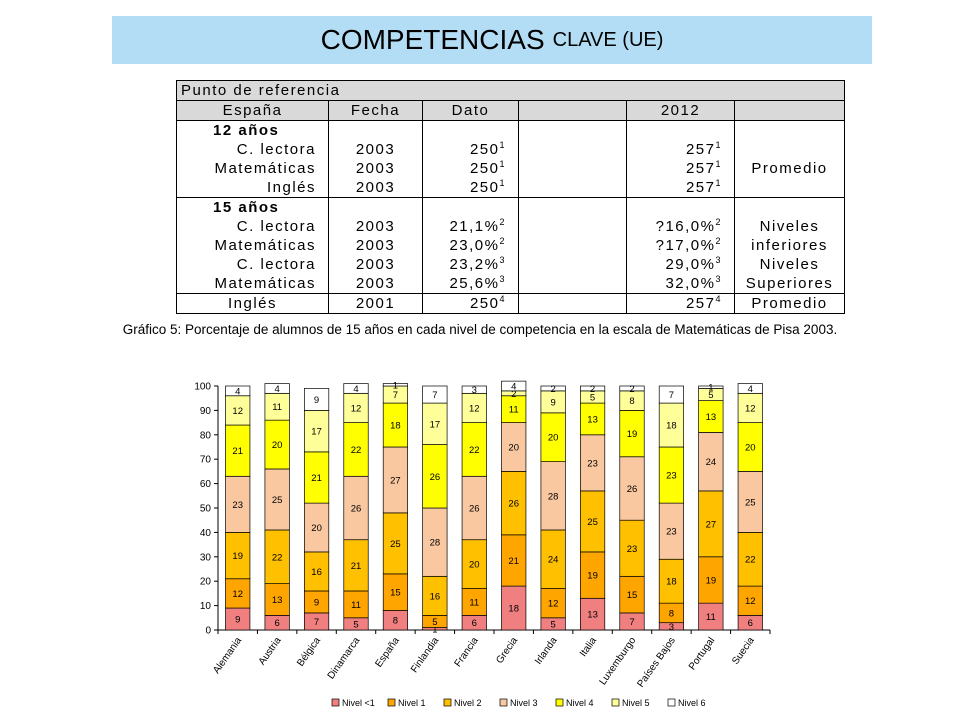 The height and width of the screenshot is (720, 960). What do you see at coordinates (252, 168) in the screenshot?
I see `row-label: Matemáticas` at bounding box center [252, 168].